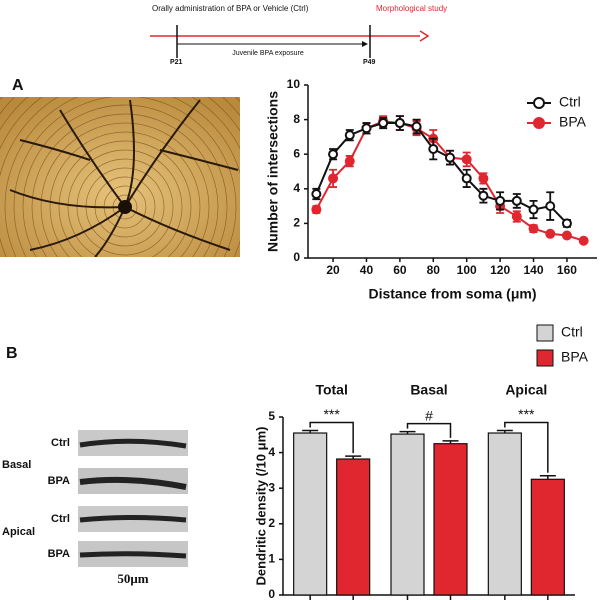 This screenshot has width=600, height=600. I want to click on micrograph, so click(120, 177).